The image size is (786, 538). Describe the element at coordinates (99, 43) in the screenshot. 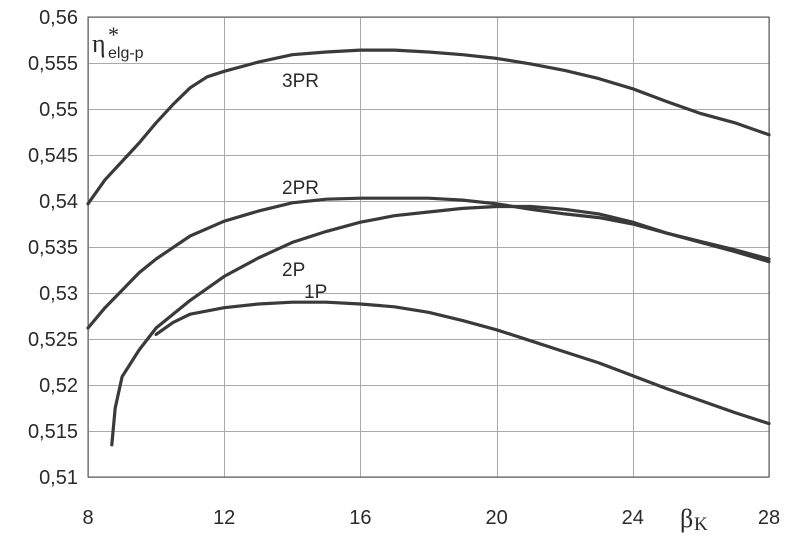

I see `y-axis-title-symbol: η` at that location.